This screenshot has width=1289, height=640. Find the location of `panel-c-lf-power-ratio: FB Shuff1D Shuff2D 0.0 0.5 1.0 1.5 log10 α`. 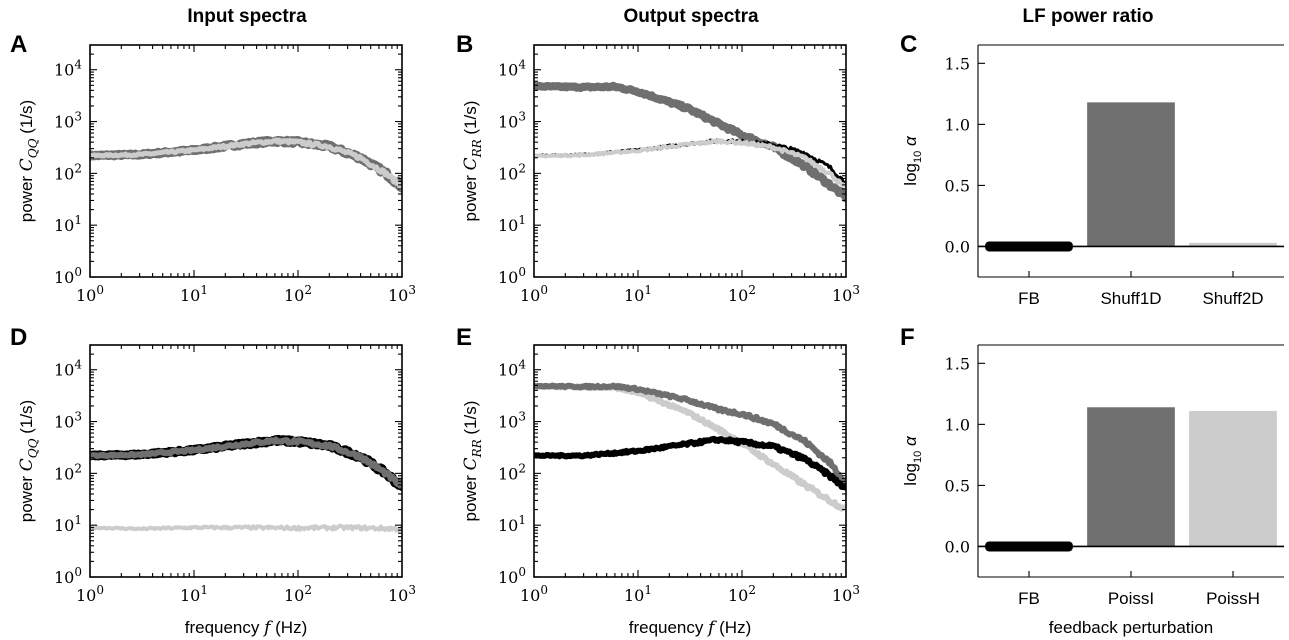

panel-c-lf-power-ratio: FB Shuff1D Shuff2D 0.0 0.5 1.0 1.5 log10 α is located at coordinates (1092, 176).